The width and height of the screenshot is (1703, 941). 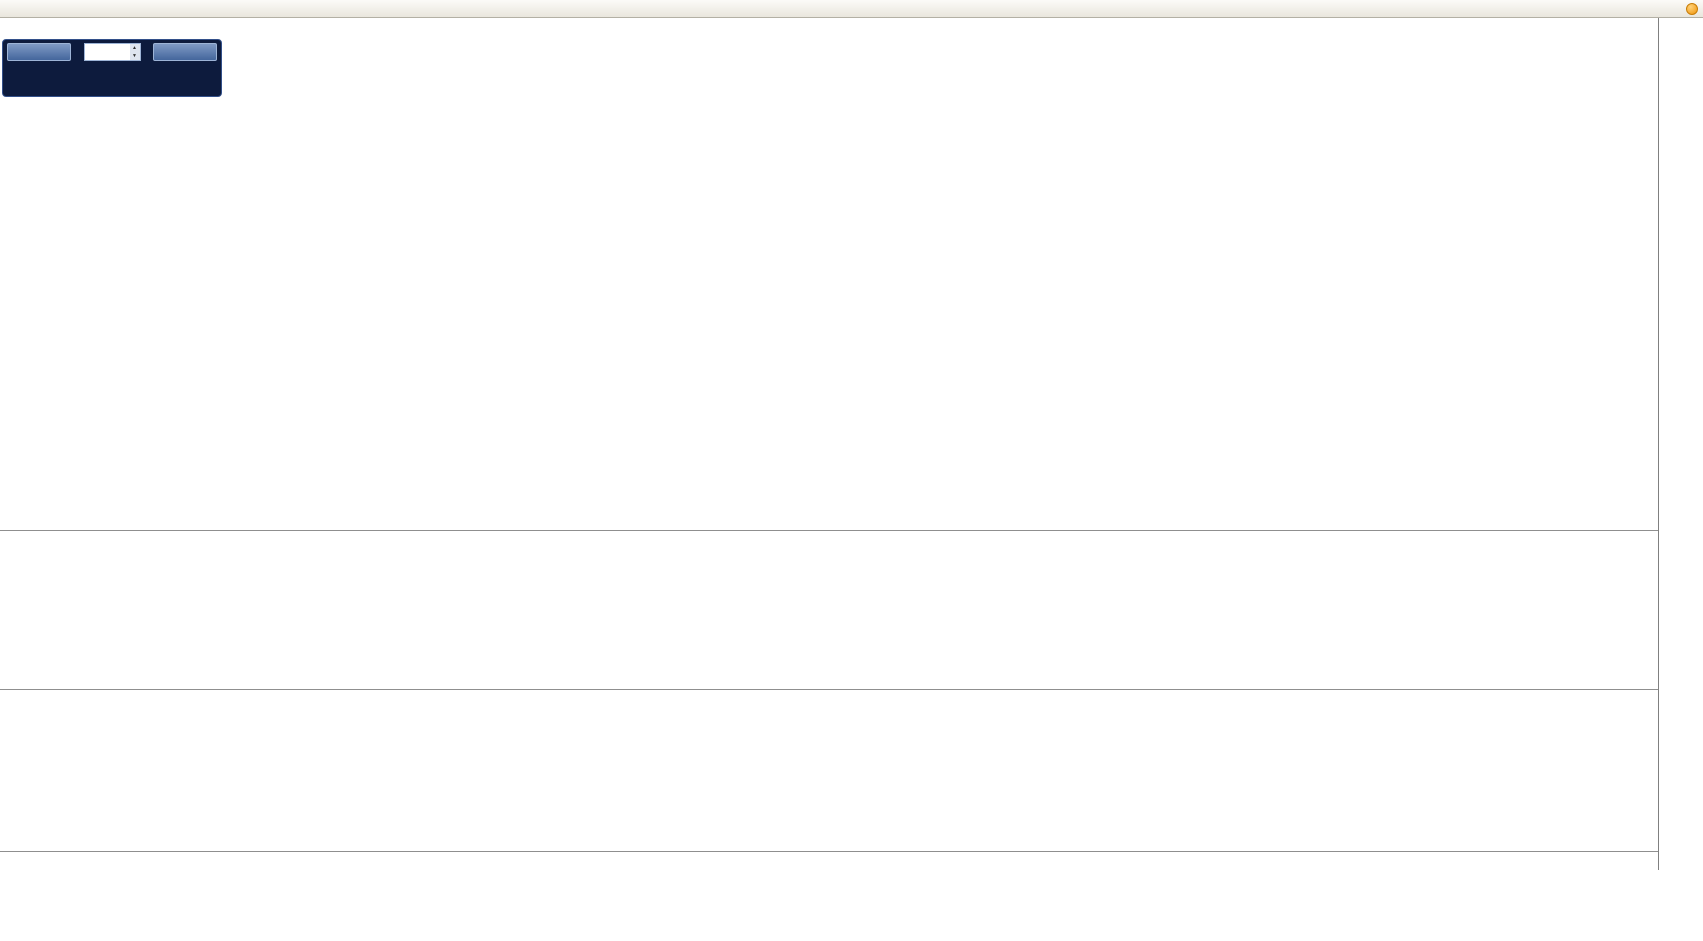 What do you see at coordinates (829, 861) in the screenshot?
I see `date-axis` at bounding box center [829, 861].